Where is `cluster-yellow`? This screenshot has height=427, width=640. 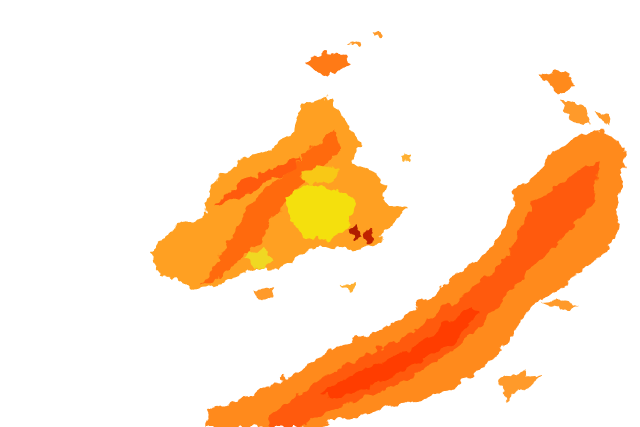
cluster-yellow is located at coordinates (320, 212).